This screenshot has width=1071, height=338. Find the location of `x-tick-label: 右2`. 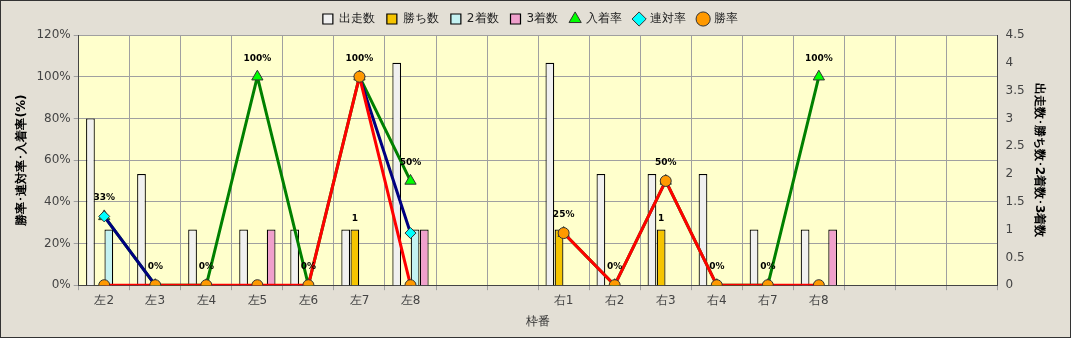

x-tick-label: 右2 is located at coordinates (614, 299).